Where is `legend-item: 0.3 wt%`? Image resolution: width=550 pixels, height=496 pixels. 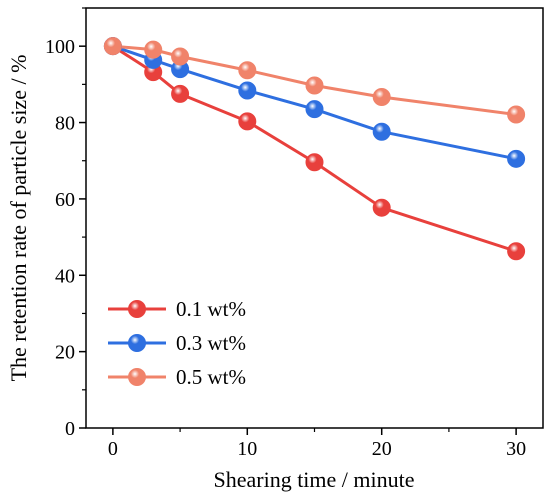
legend-item: 0.3 wt% is located at coordinates (177, 343).